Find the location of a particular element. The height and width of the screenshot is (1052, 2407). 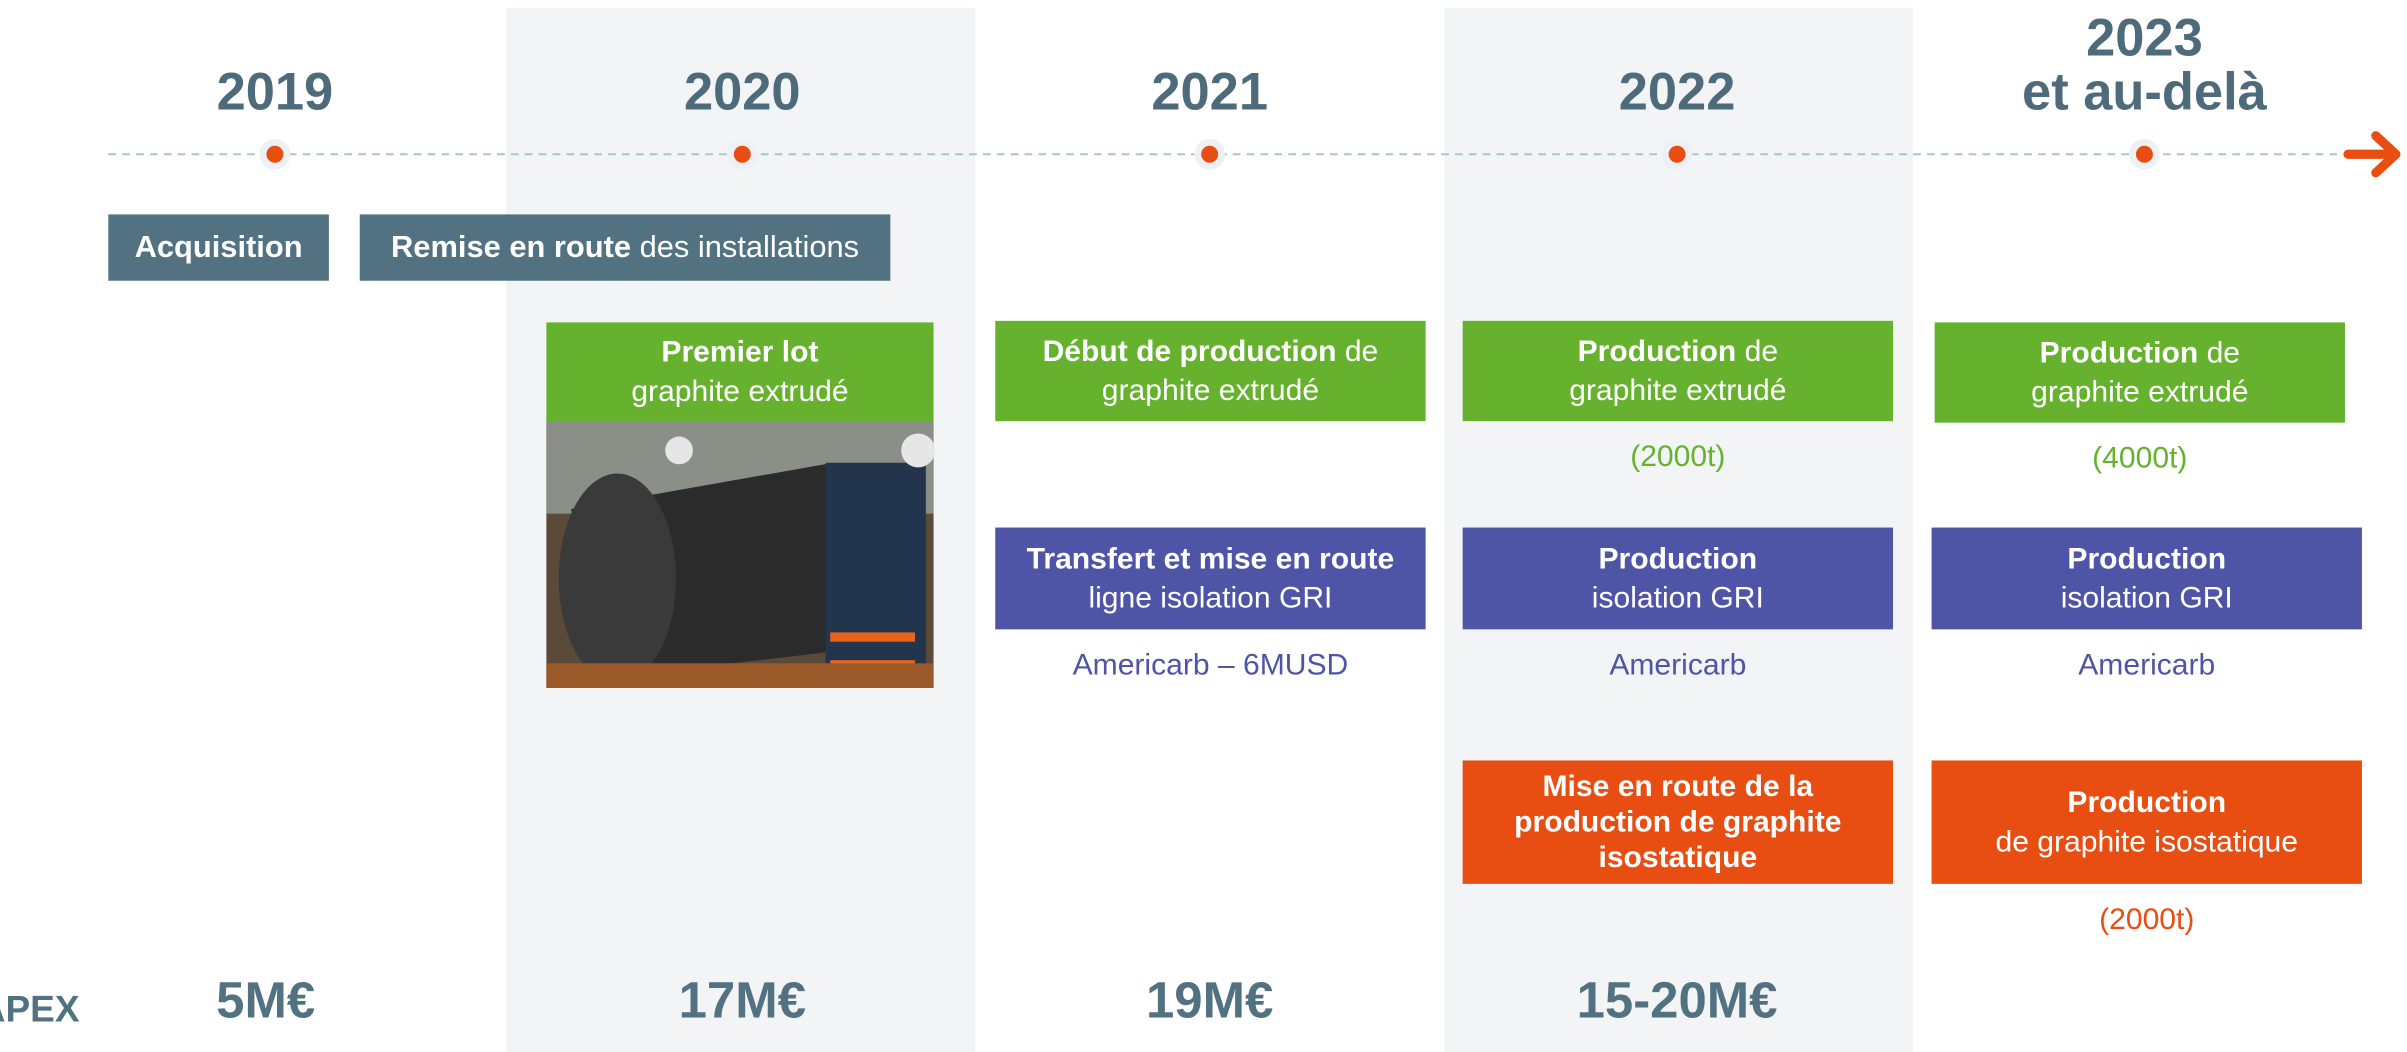

box-text: Début de production de is located at coordinates (1211, 351).